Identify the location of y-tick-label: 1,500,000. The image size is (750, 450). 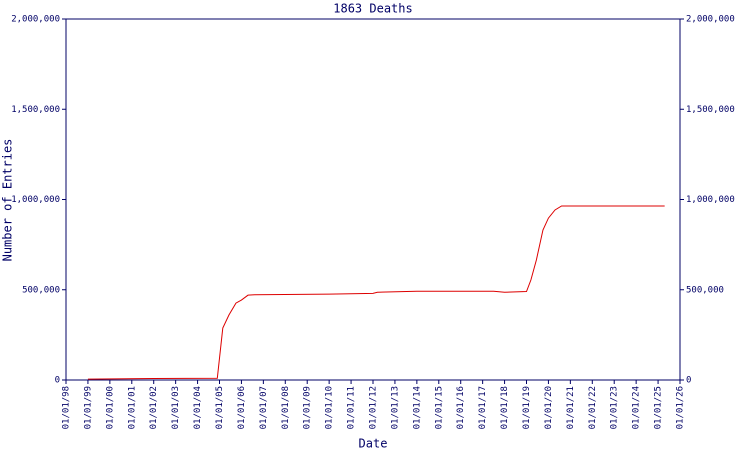
(35, 110).